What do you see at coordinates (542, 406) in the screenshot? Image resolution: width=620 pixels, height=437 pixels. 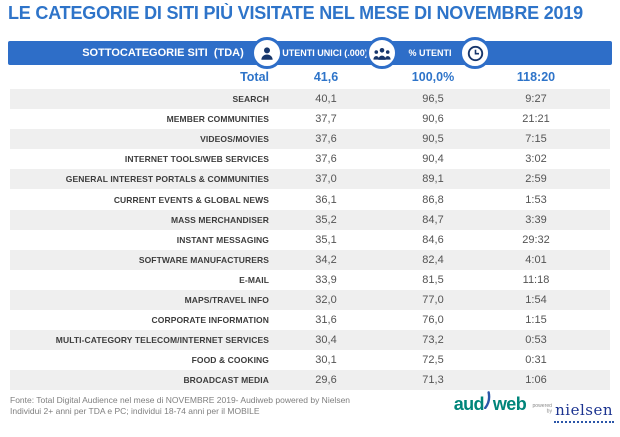 I see `powered-label: powered` at bounding box center [542, 406].